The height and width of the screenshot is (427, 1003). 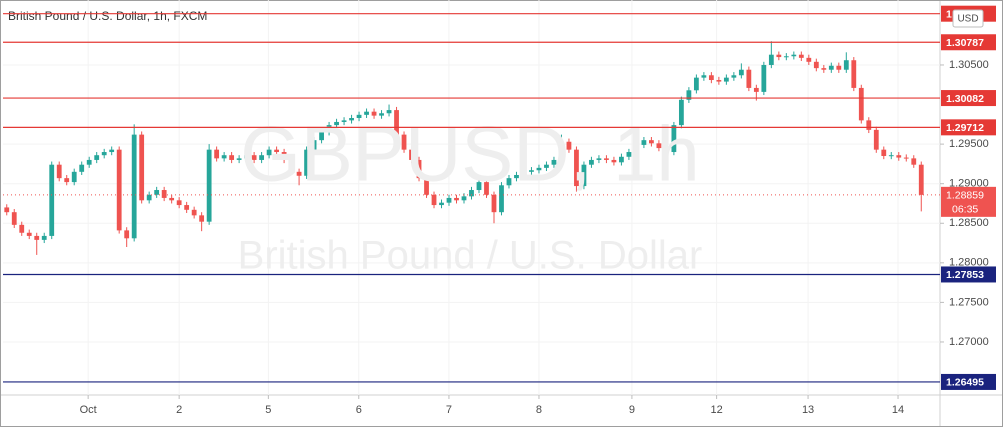 What do you see at coordinates (965, 383) in the screenshot?
I see `level-label: 1.26495` at bounding box center [965, 383].